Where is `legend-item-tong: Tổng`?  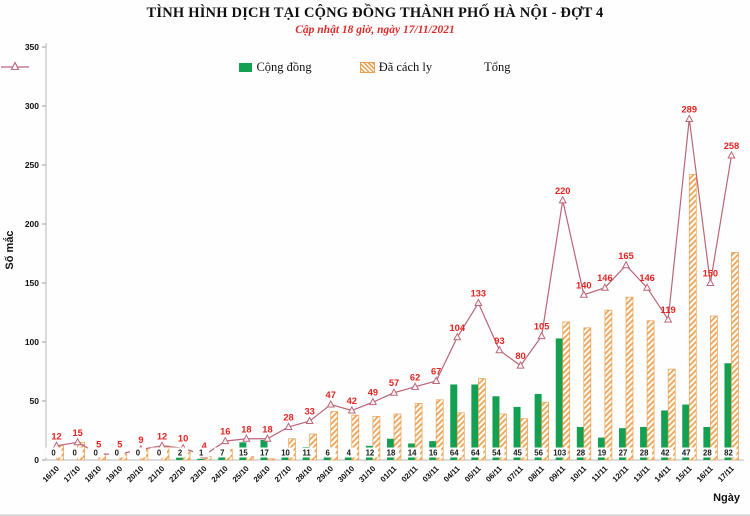
legend-item-tong: Tổng is located at coordinates (256, 67).